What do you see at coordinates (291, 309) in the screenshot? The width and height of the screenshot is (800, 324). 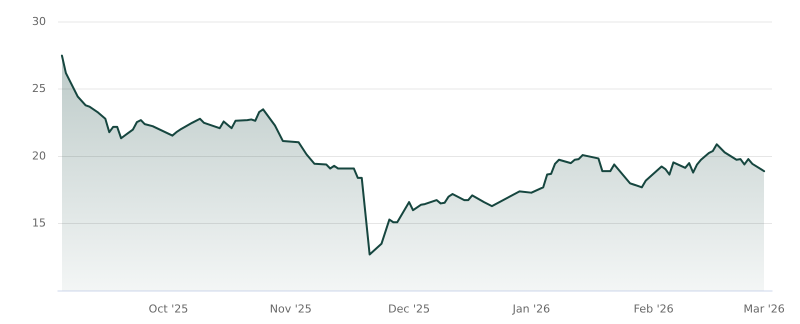 I see `x-tick-label: Nov '25` at bounding box center [291, 309].